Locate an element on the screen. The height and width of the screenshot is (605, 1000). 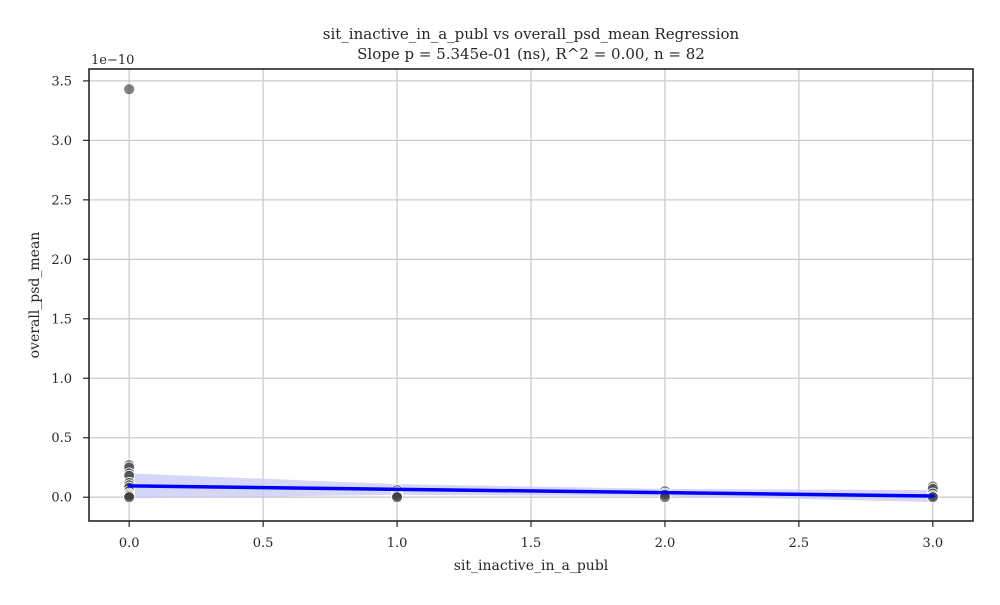
y-offset-label: 1e−10 is located at coordinates (112, 60).